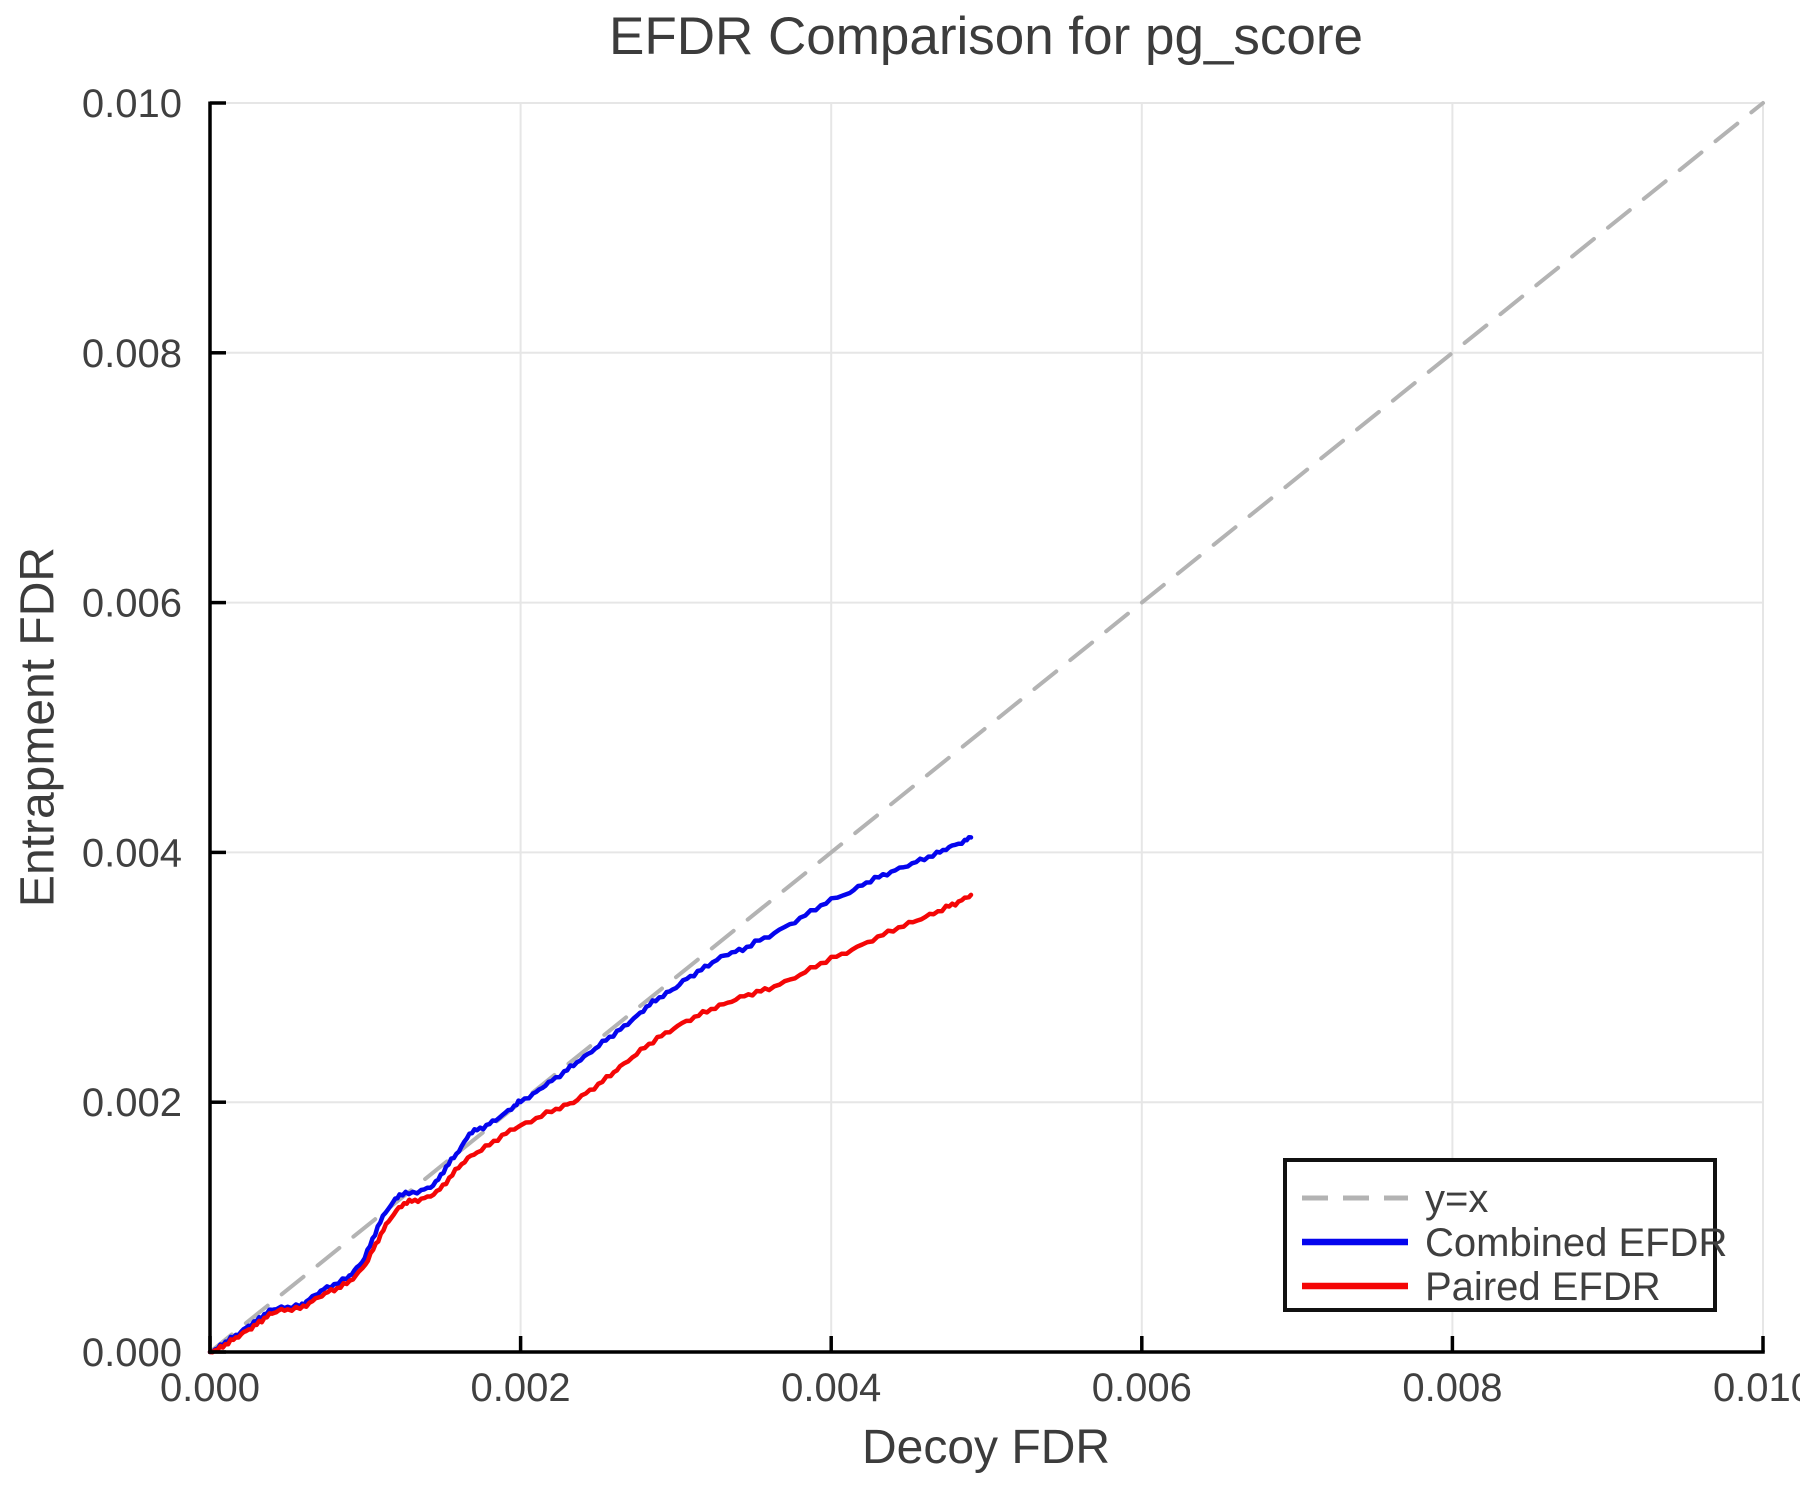 This screenshot has height=1500, width=1800. Describe the element at coordinates (132, 604) in the screenshot. I see `y-tick-label: 0.006` at that location.